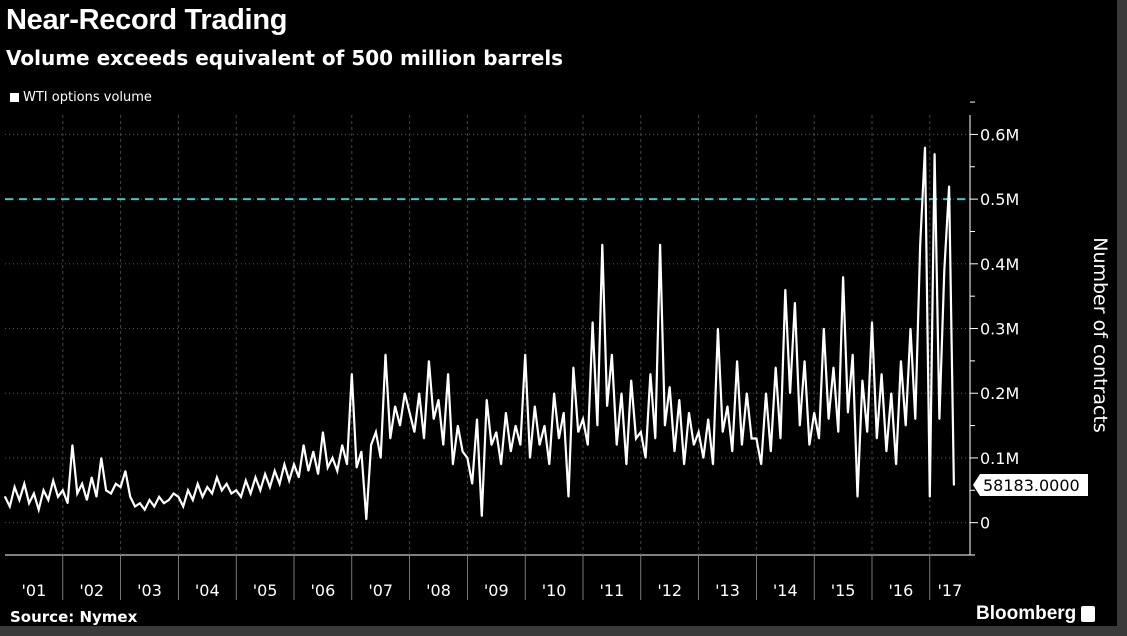  Describe the element at coordinates (901, 590) in the screenshot. I see `x-tick-label: '16` at that location.